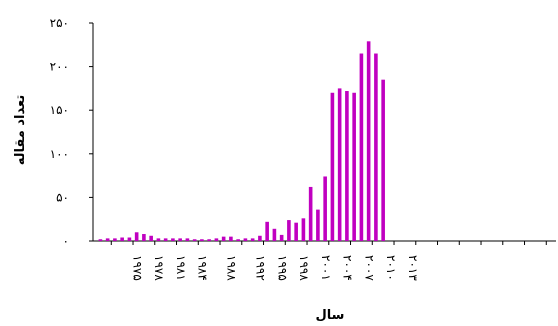  What do you see at coordinates (369, 268) in the screenshot?
I see `x-tick-label: ۲۰۰۷` at bounding box center [369, 268].